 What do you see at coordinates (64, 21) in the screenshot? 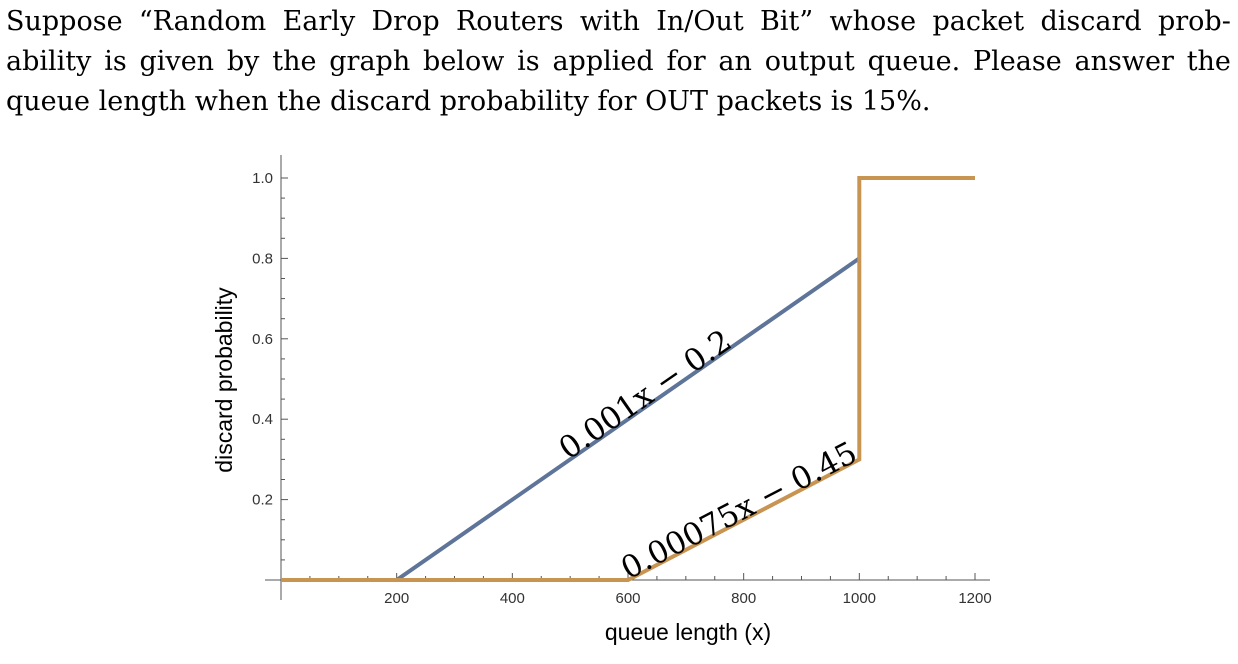
I see `question-word: Suppose` at bounding box center [64, 21].